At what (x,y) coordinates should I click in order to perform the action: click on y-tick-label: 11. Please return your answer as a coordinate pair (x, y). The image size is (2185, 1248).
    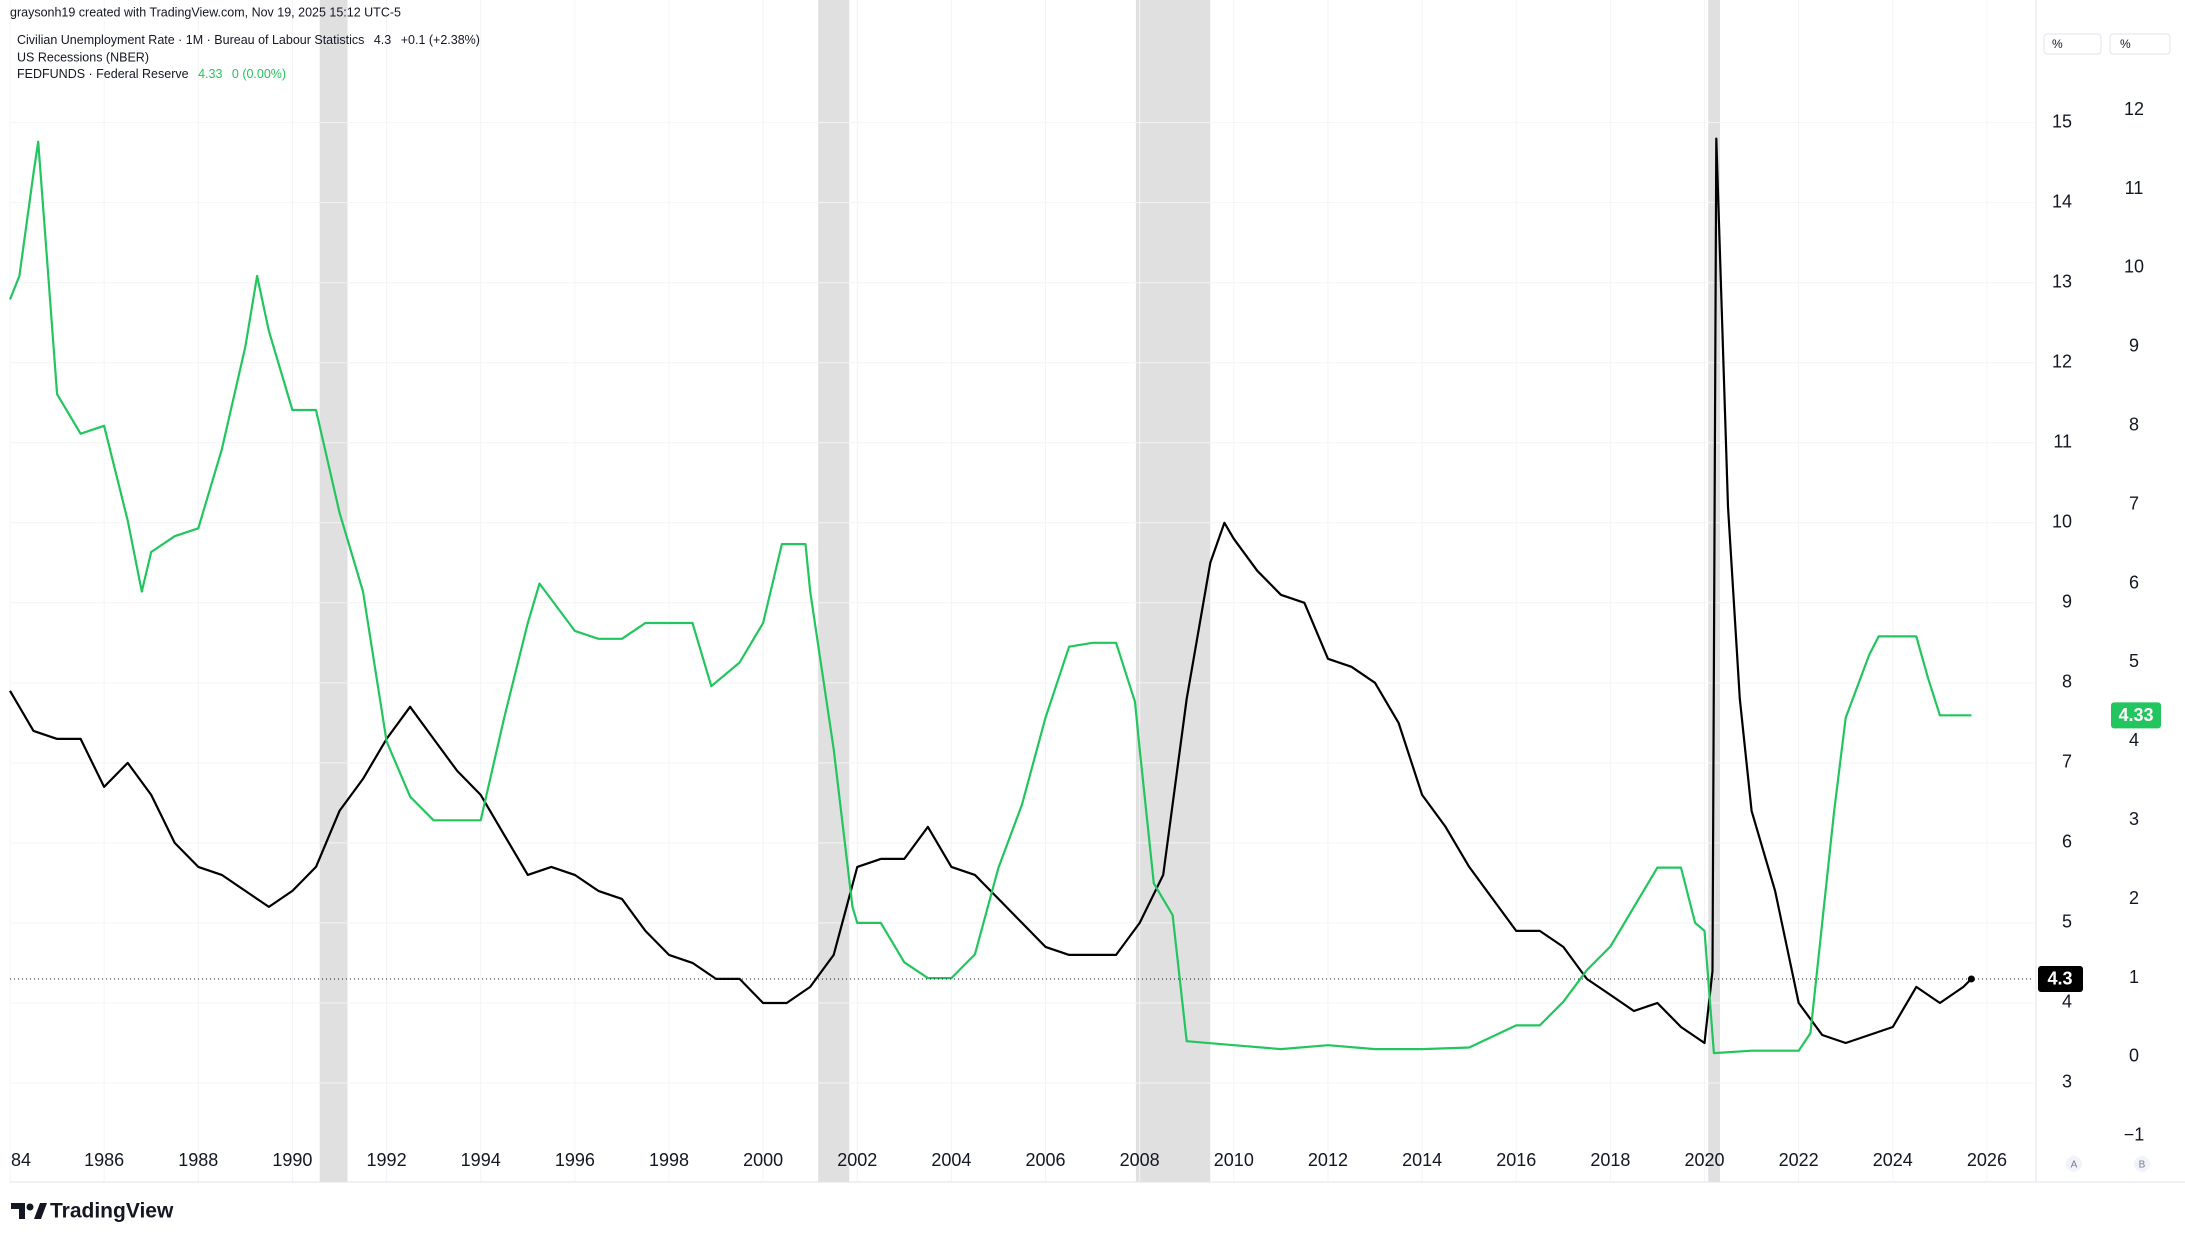
    Looking at the image, I should click on (2062, 442).